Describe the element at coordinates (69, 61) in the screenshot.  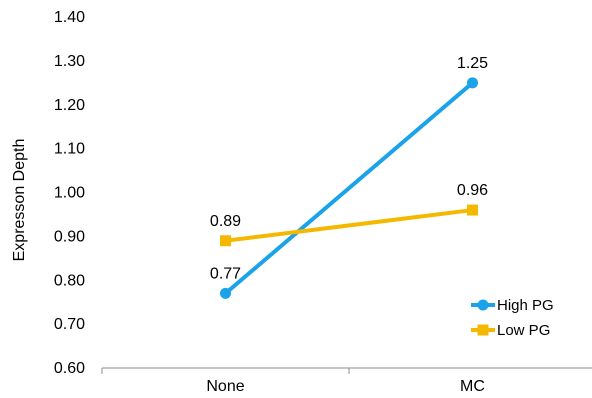
I see `y-tick-label: 1.30` at that location.